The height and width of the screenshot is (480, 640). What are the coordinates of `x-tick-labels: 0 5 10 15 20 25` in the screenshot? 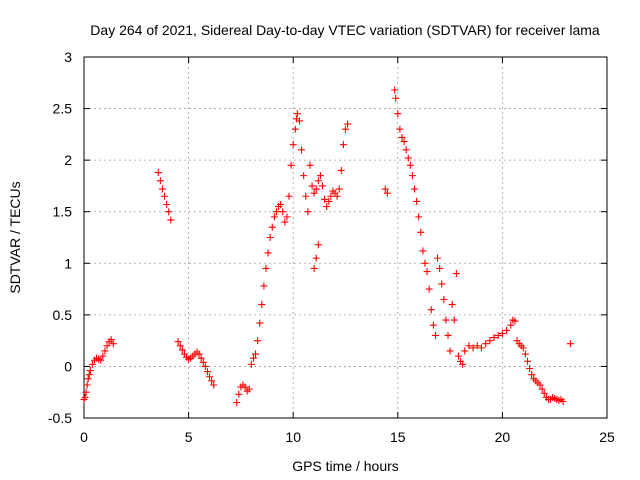 It's located at (347, 437).